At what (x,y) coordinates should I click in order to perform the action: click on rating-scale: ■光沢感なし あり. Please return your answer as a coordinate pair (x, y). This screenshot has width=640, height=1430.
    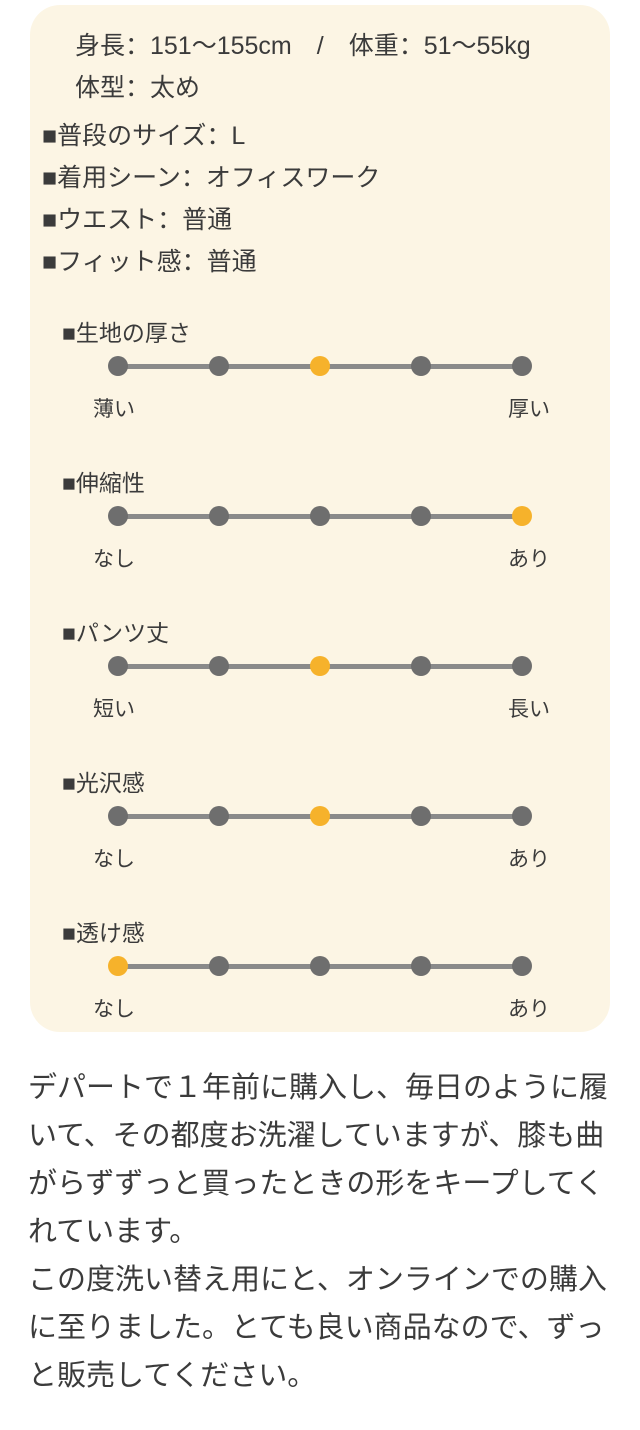
    Looking at the image, I should click on (320, 821).